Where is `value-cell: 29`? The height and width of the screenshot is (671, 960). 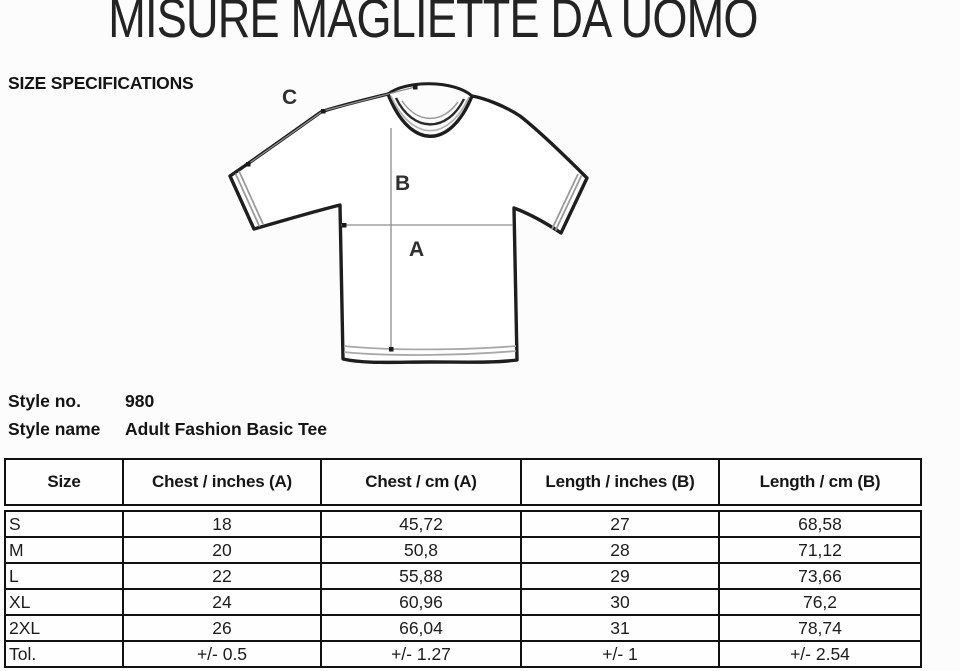 value-cell: 29 is located at coordinates (619, 575).